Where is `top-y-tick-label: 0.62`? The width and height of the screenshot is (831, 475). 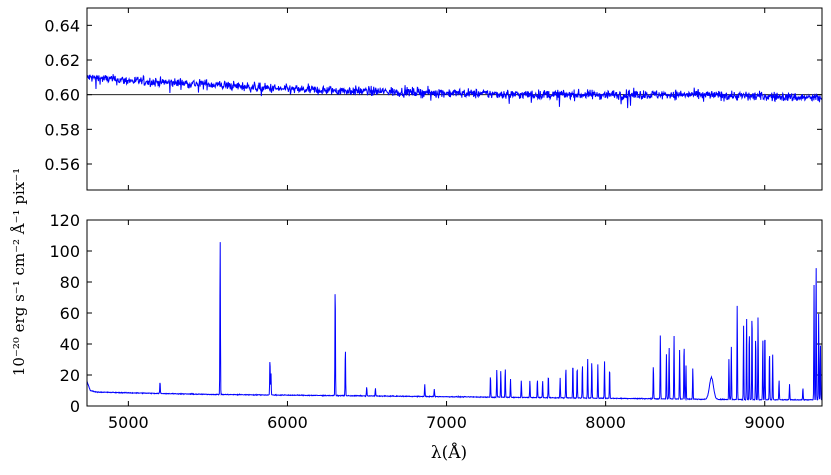
top-y-tick-label: 0.62 is located at coordinates (62, 60).